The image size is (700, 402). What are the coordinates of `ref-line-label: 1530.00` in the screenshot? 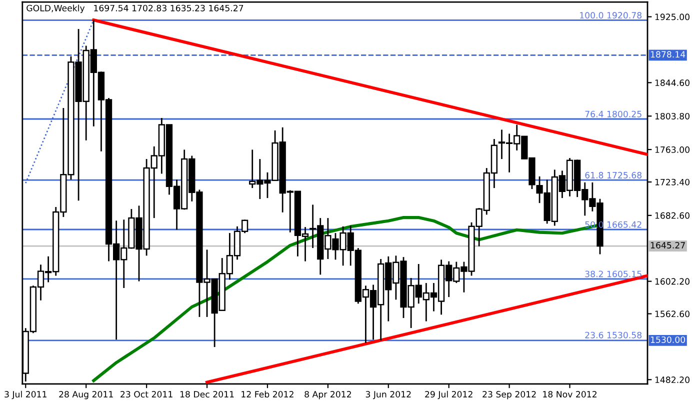 It's located at (668, 339).